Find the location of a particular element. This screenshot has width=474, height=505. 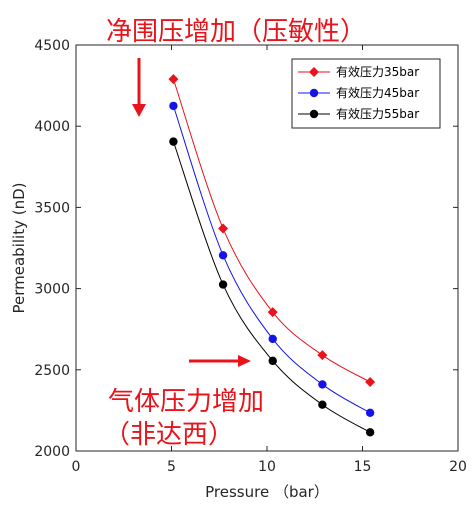

y-tick-label: 4500 is located at coordinates (52, 46).